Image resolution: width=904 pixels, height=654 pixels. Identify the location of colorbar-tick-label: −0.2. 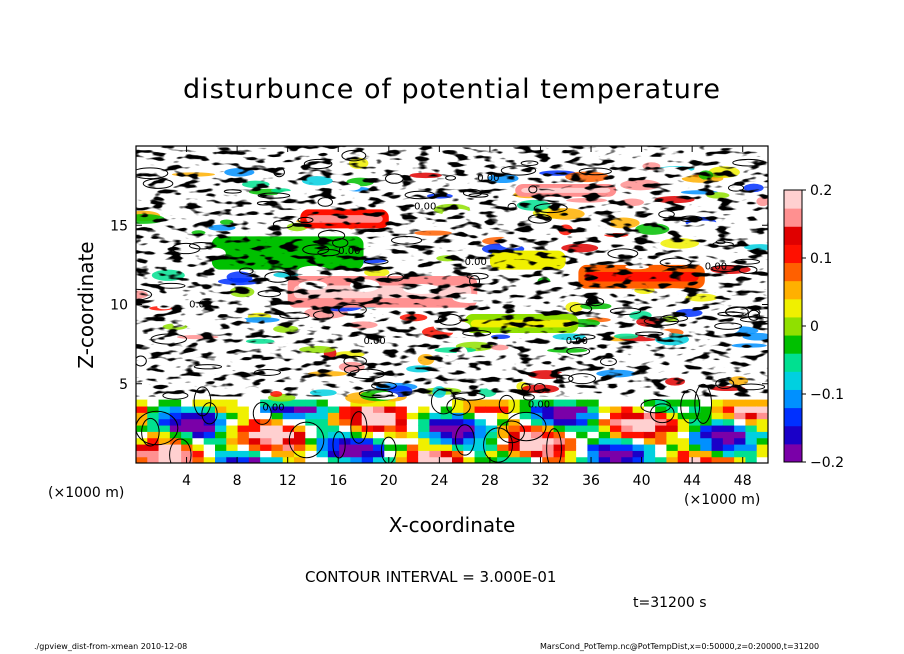
(827, 463).